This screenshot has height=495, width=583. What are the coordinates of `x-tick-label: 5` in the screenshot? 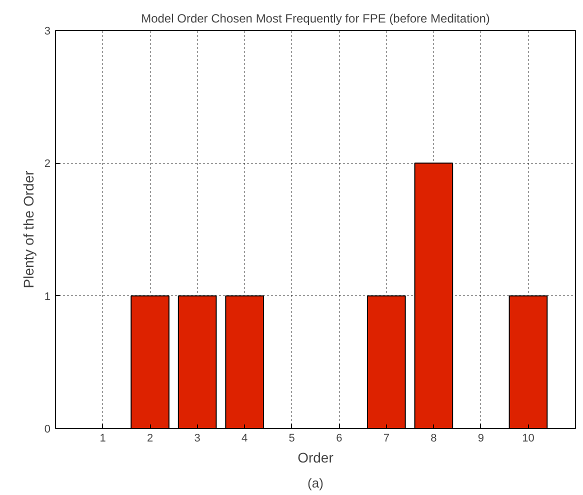 It's located at (291, 438).